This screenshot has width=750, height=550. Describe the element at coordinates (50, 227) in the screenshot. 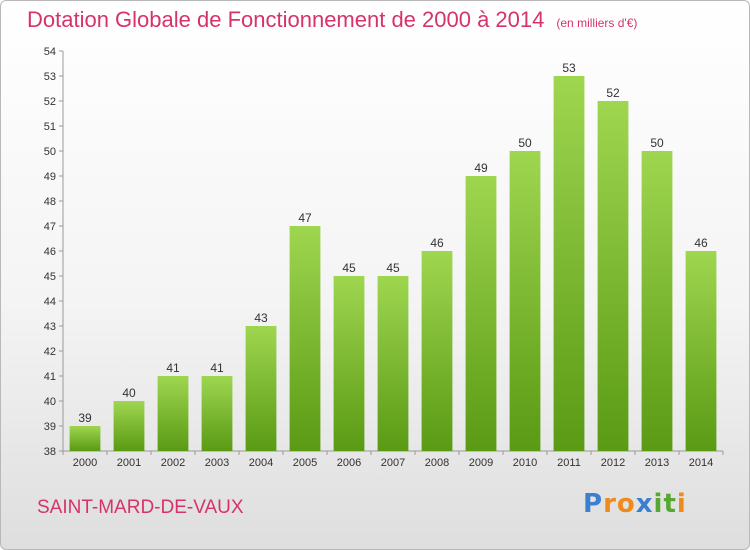

I see `y-tick-label: 47` at that location.